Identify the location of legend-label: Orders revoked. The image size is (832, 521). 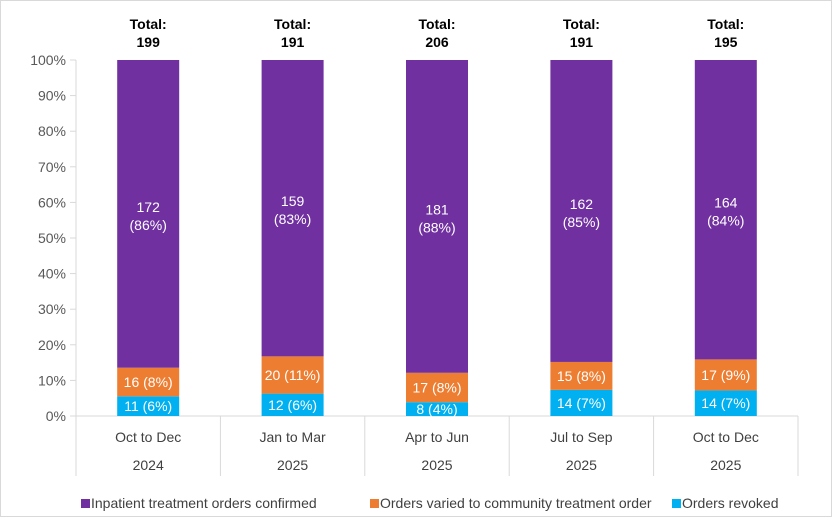
(730, 503).